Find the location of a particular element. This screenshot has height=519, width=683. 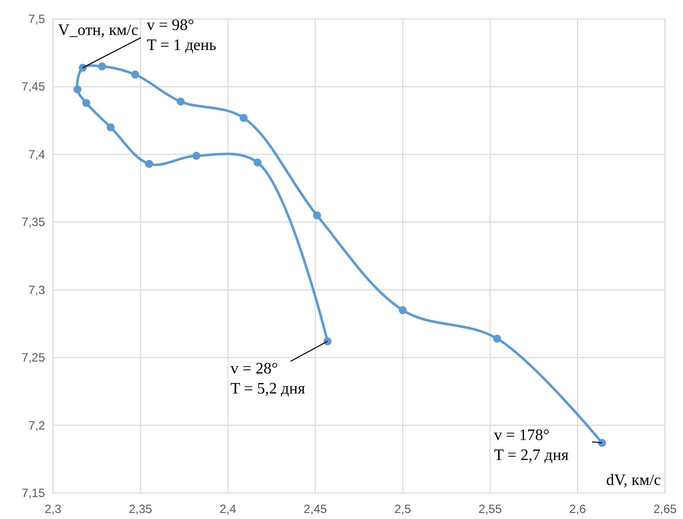

y-tick-label: 7,2 is located at coordinates (37, 425).